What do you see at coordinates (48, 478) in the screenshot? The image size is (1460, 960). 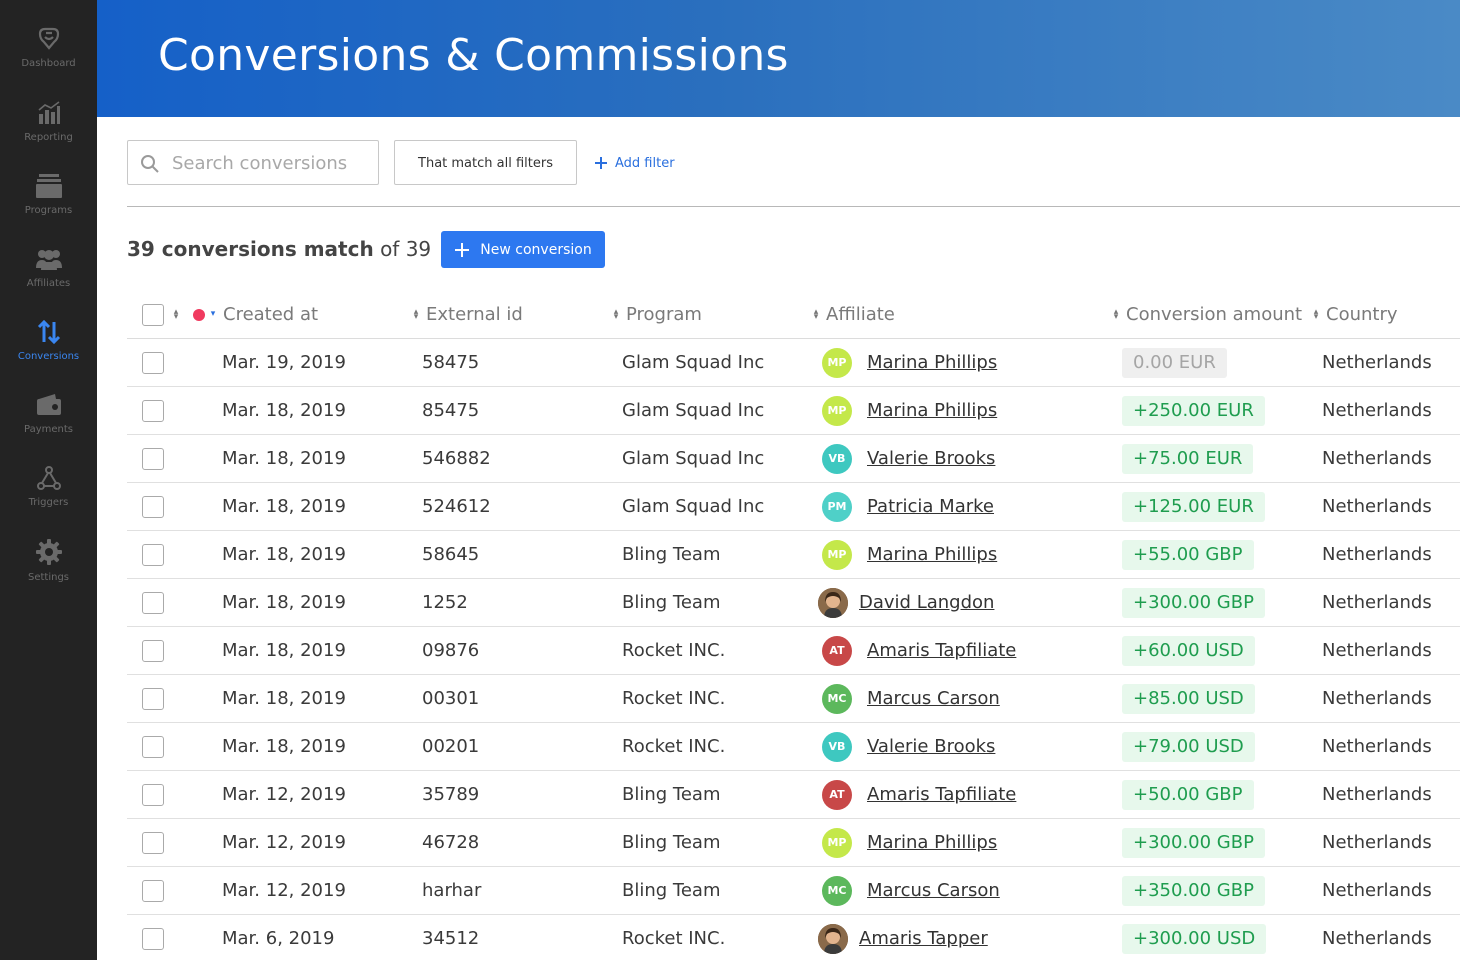 I see `triggers-icon` at bounding box center [48, 478].